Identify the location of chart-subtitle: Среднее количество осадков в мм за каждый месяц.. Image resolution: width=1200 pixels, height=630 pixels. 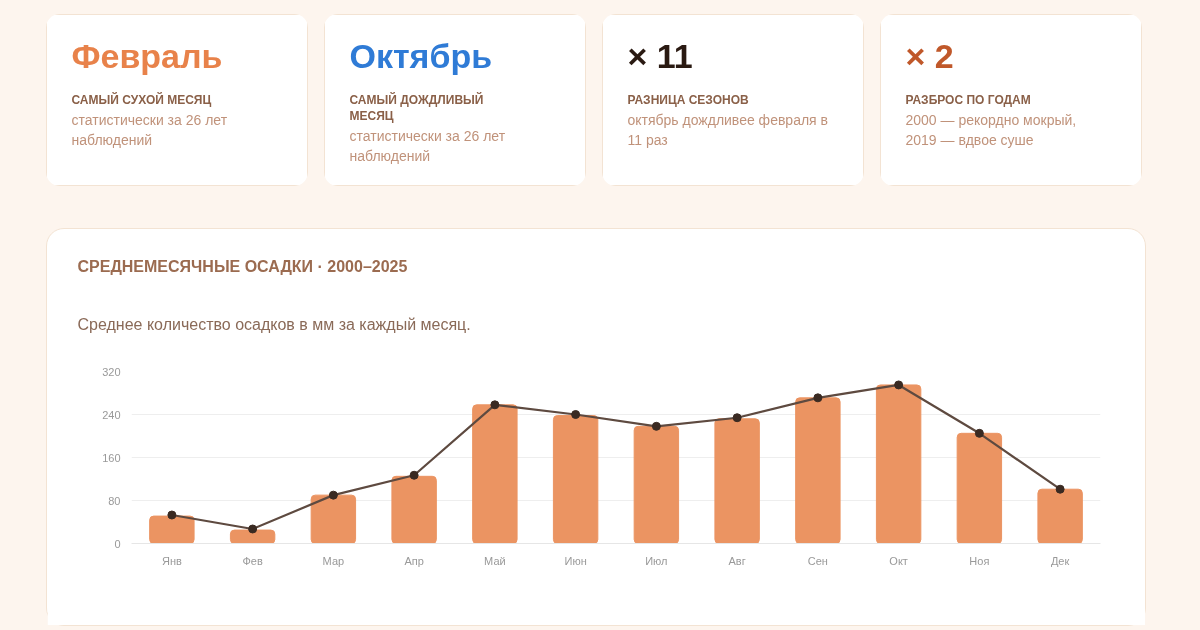
(274, 324).